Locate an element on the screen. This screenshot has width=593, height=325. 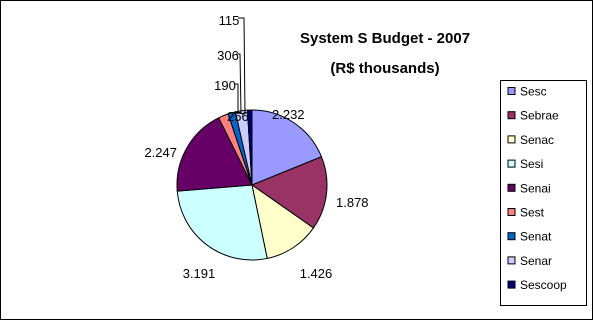
pie-slices is located at coordinates (252, 185).